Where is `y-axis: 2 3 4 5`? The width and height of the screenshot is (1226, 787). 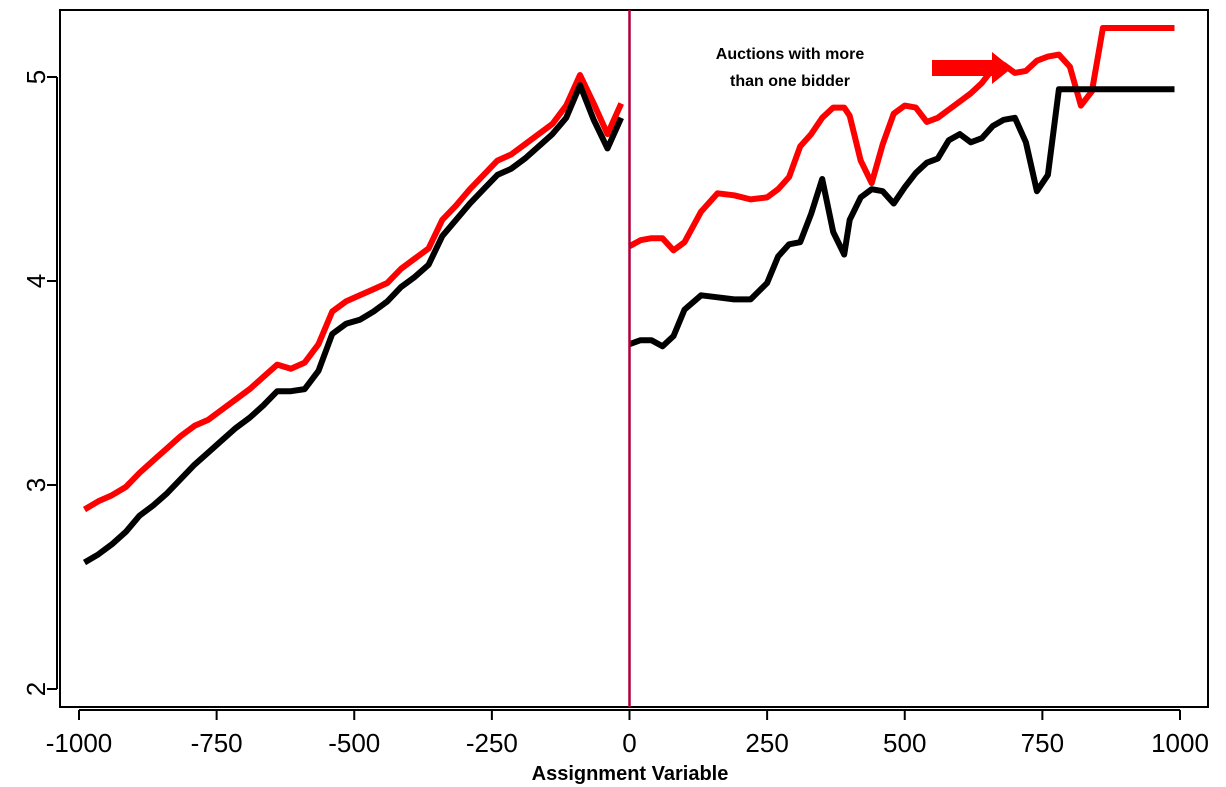 y-axis: 2 3 4 5 is located at coordinates (39, 383).